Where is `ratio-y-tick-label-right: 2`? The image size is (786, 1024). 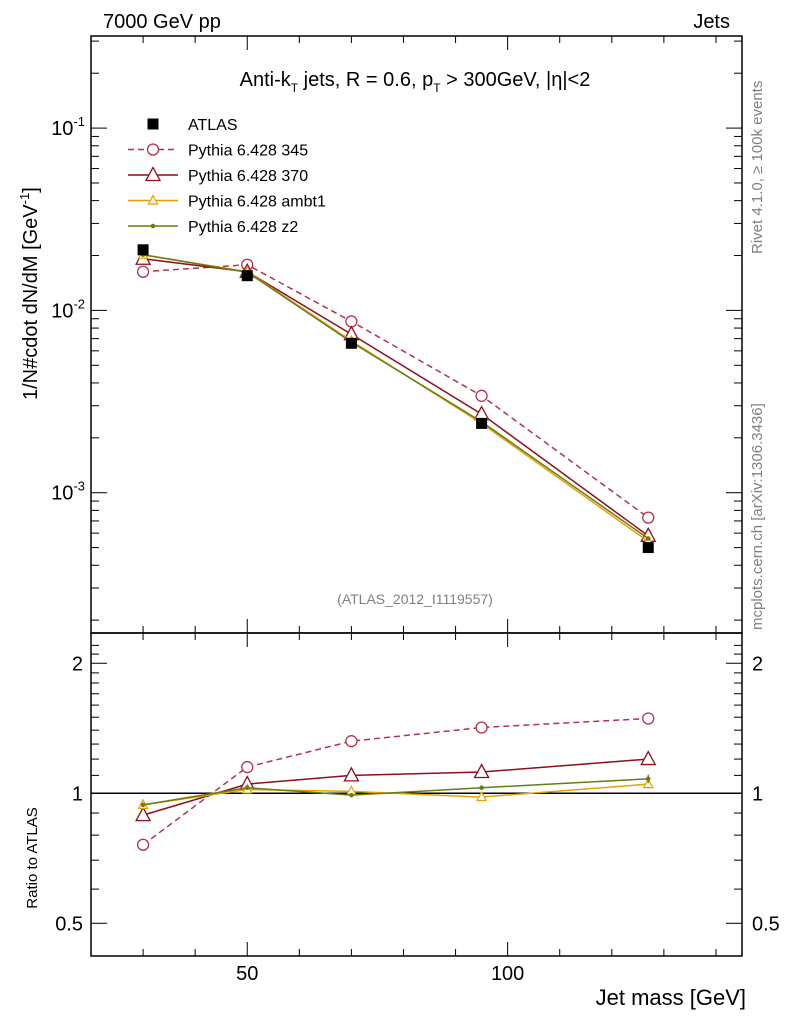
ratio-y-tick-label-right: 2 is located at coordinates (757, 664).